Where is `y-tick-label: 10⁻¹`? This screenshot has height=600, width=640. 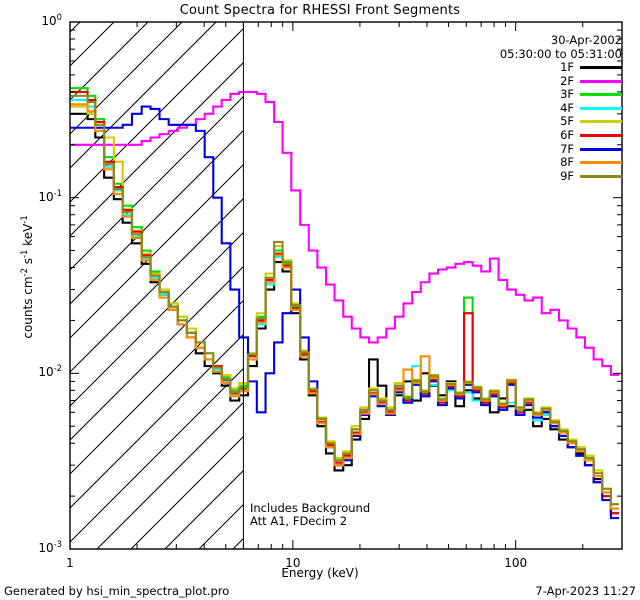 y-tick-label: 10⁻¹ is located at coordinates (50, 195).